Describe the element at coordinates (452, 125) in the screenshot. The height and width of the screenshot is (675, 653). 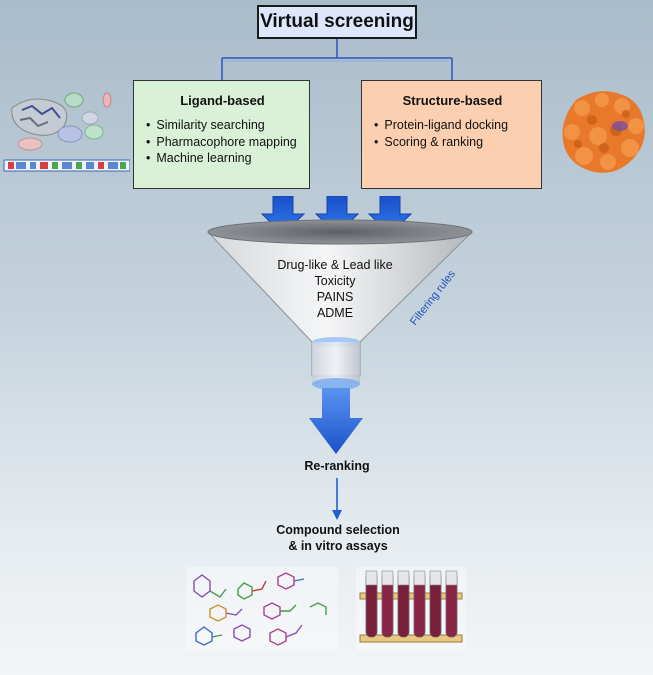
I see `structure-item: Protein-ligand docking` at that location.